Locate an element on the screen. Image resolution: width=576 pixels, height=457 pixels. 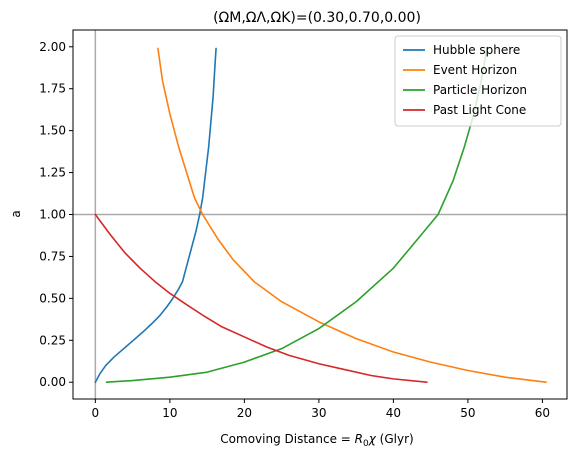
x-tick-label: 20 is located at coordinates (244, 413).